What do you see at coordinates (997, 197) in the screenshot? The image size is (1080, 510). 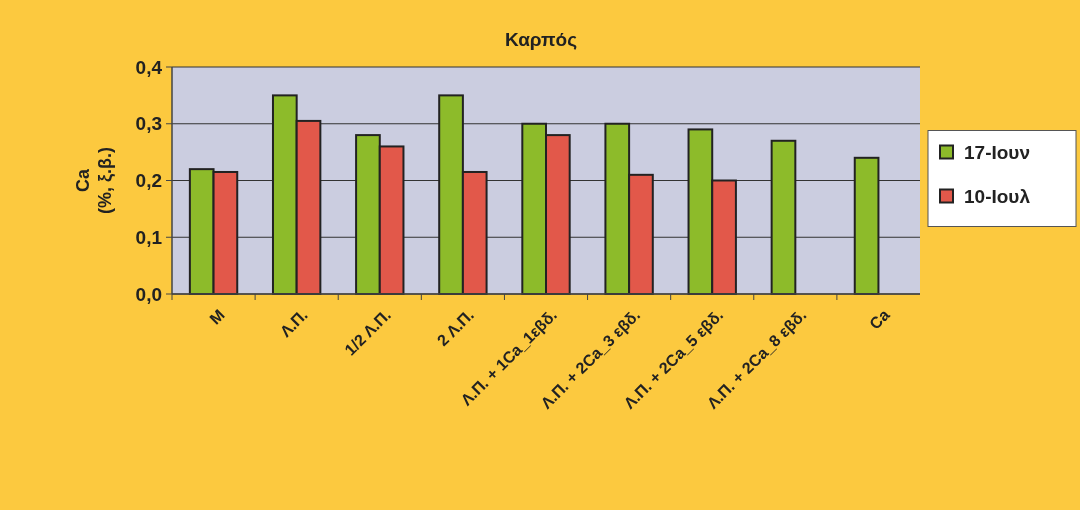 I see `legend-label: 10-Ιουλ` at bounding box center [997, 197].